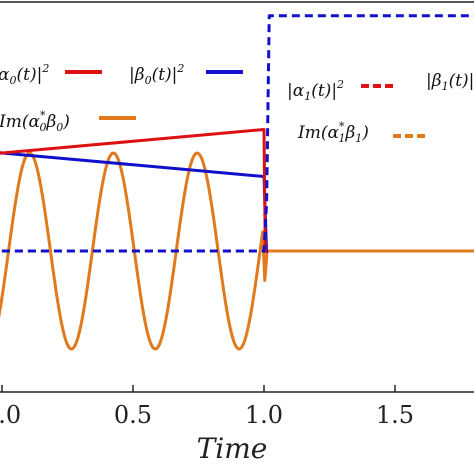  I want to click on legend-label-im1: Im(α* 1β1), so click(333, 132).